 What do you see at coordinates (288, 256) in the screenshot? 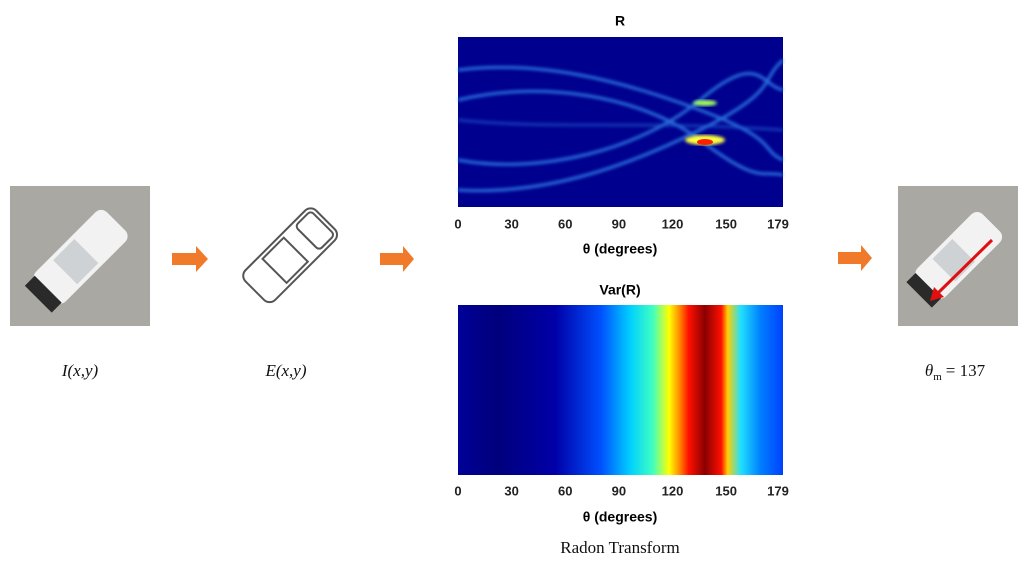
I see `edge-image` at bounding box center [288, 256].